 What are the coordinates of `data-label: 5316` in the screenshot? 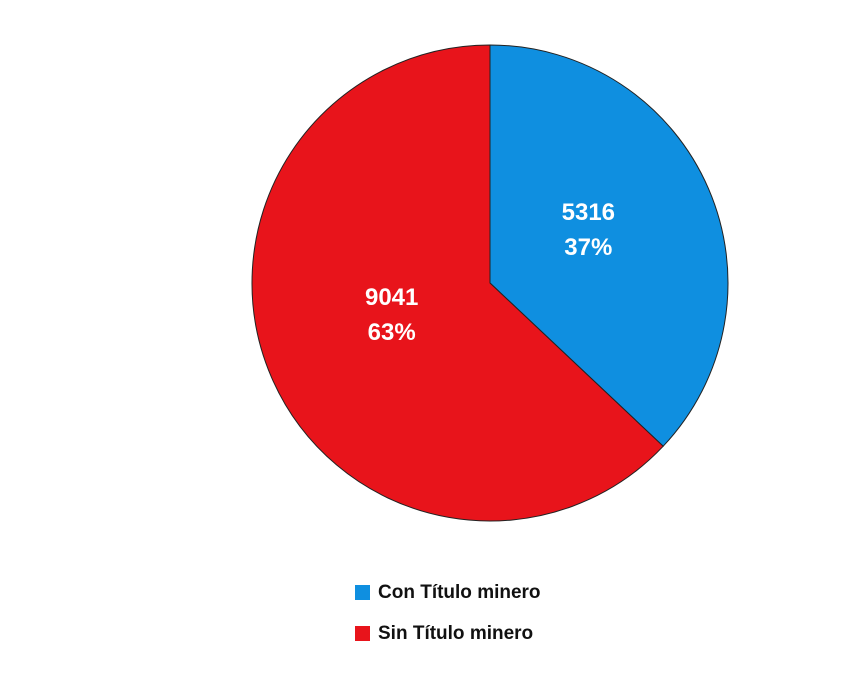 It's located at (588, 212).